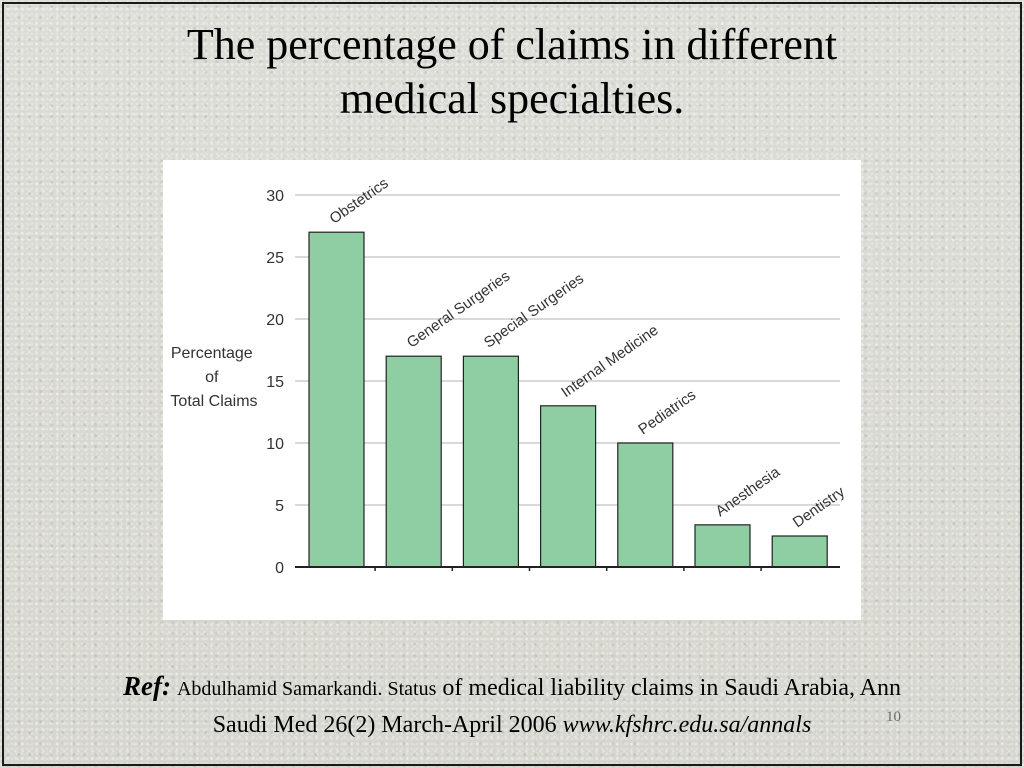  Describe the element at coordinates (893, 717) in the screenshot. I see `page-number: 10` at that location.